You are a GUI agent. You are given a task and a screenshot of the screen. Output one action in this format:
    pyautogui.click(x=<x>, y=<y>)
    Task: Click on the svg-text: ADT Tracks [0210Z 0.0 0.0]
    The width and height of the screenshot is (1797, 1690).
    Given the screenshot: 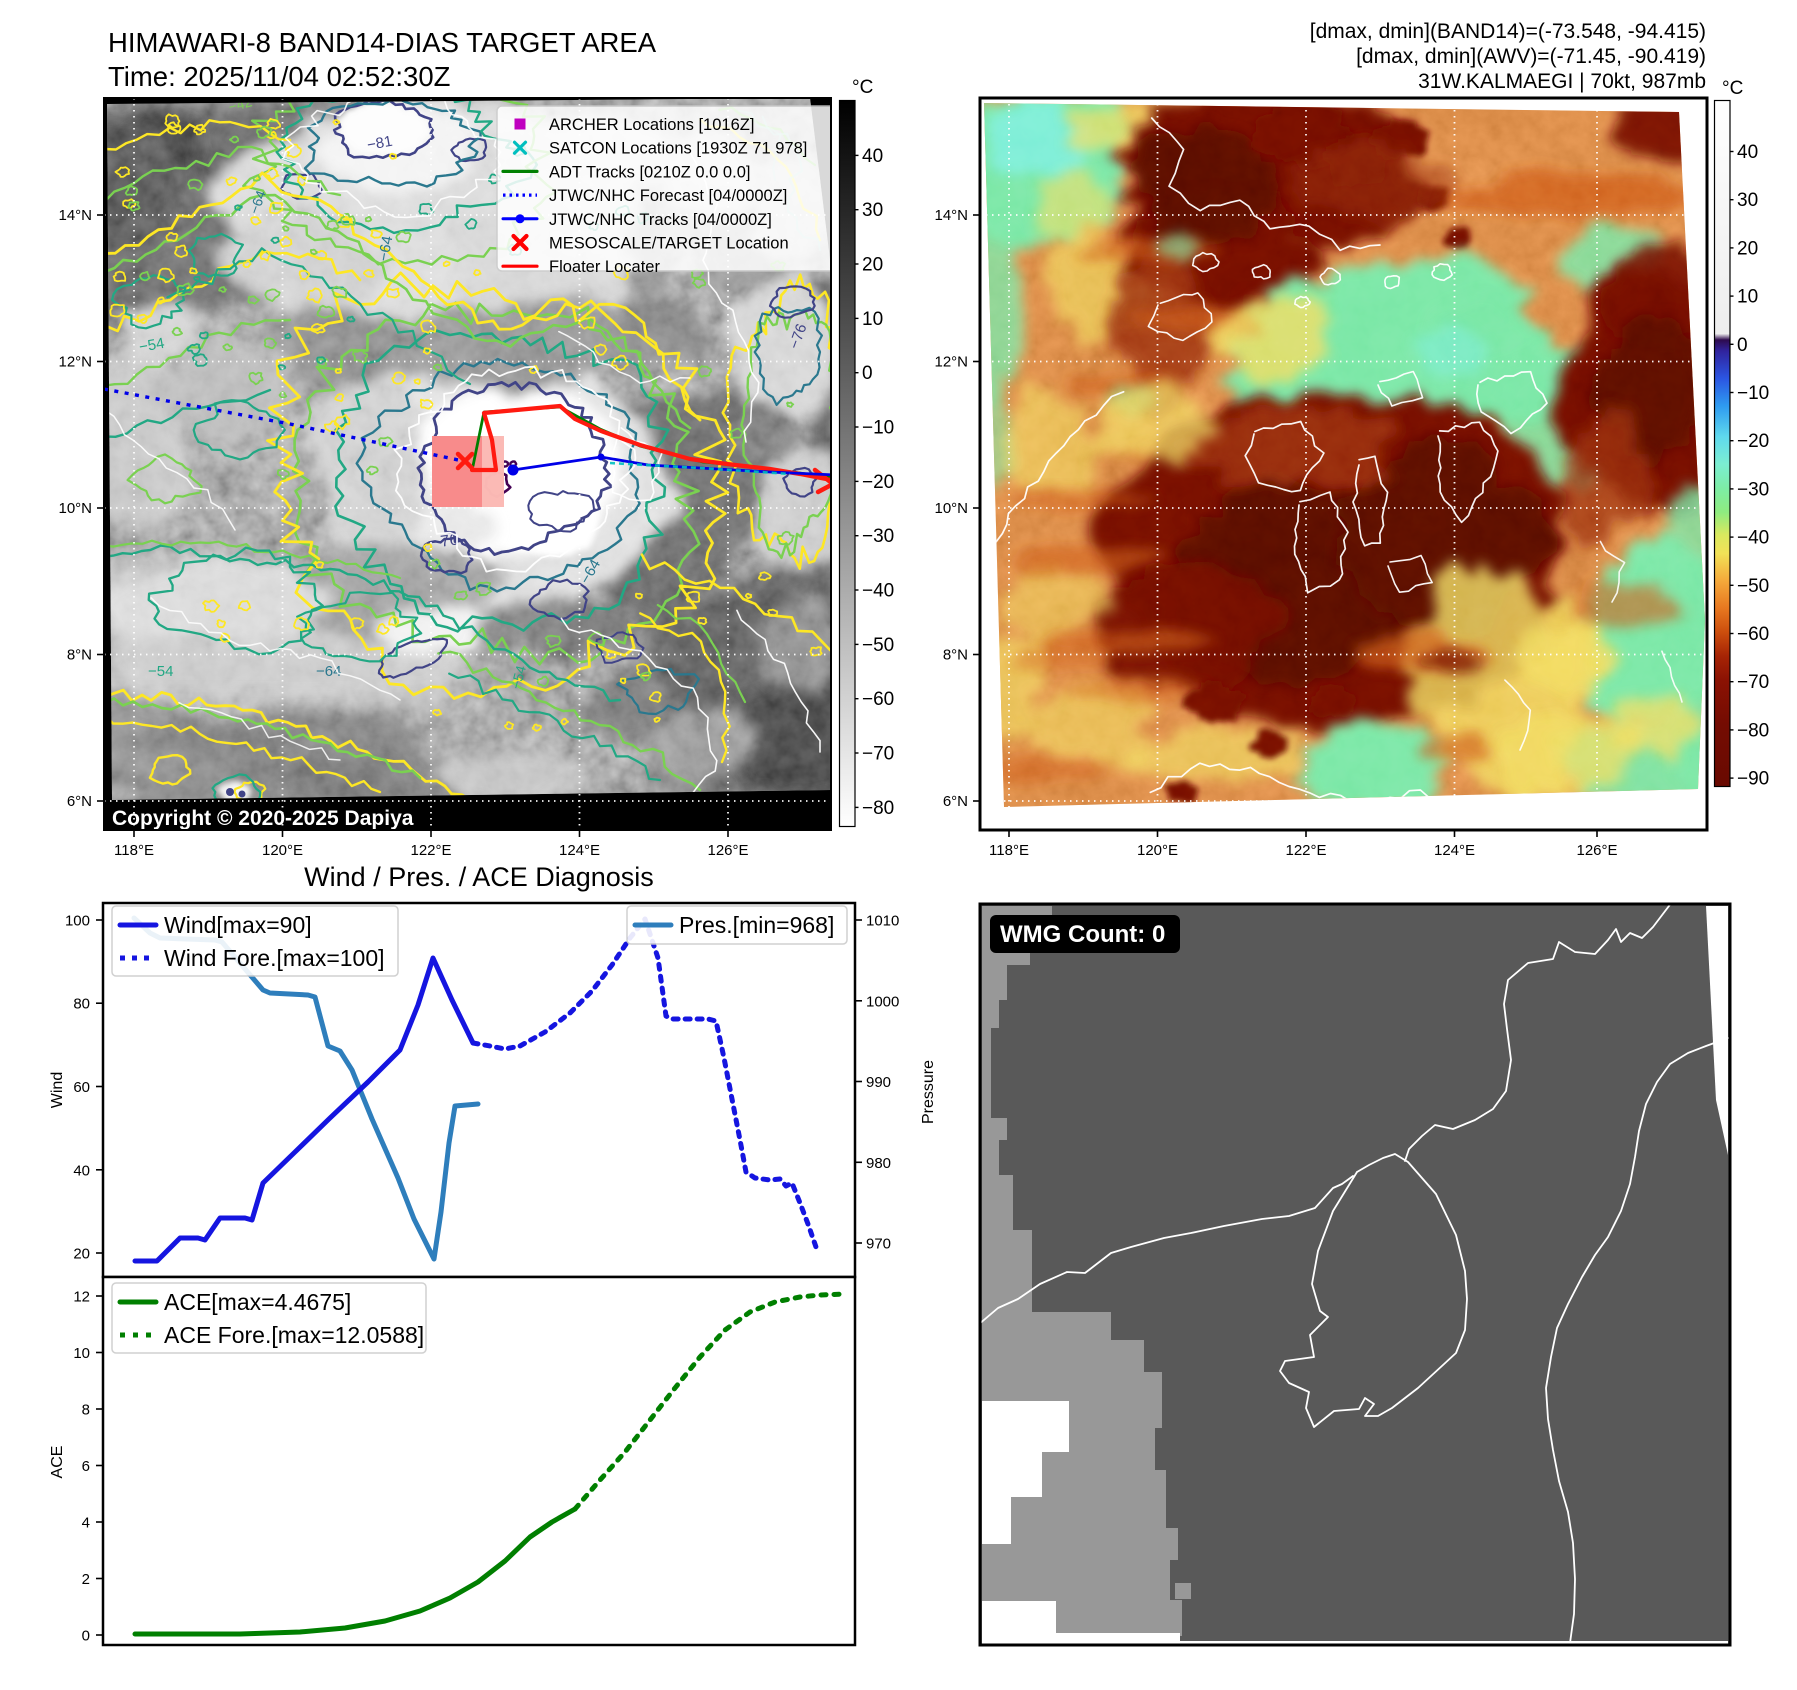 What is the action you would take?
    pyautogui.click(x=649, y=172)
    